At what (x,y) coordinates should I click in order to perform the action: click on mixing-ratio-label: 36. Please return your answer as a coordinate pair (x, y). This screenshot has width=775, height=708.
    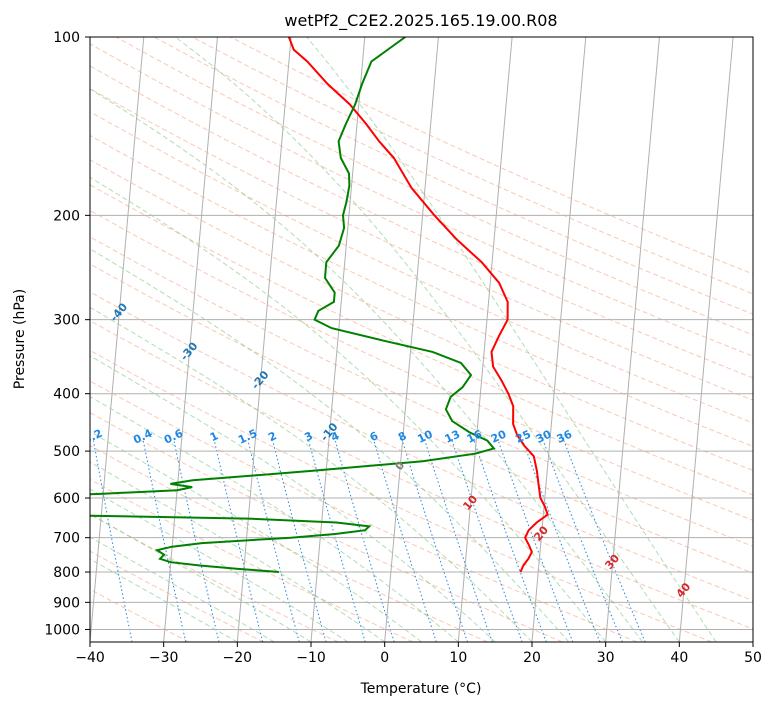
    Looking at the image, I should click on (565, 436).